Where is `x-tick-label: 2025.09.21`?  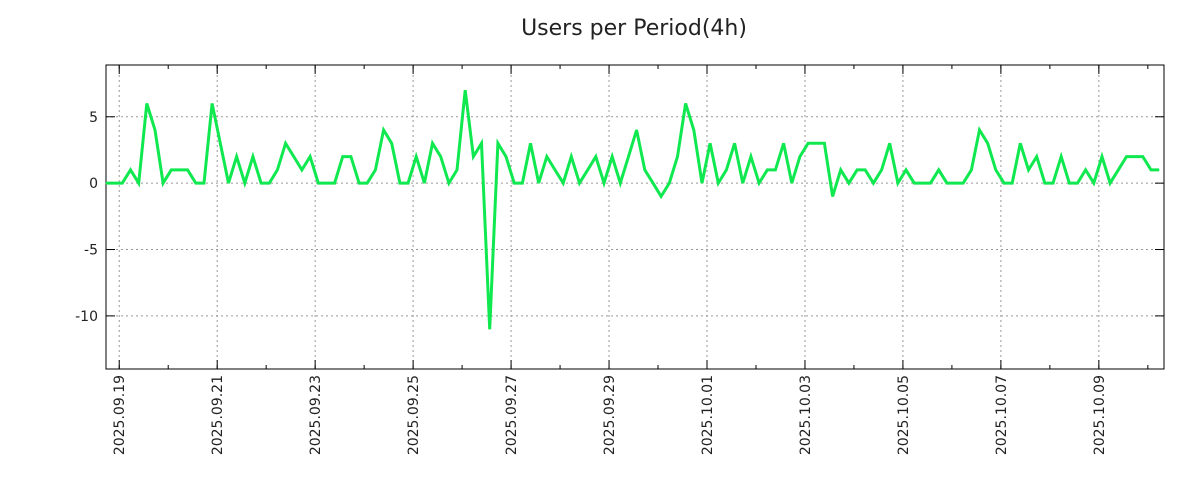 x-tick-label: 2025.09.21 is located at coordinates (218, 415).